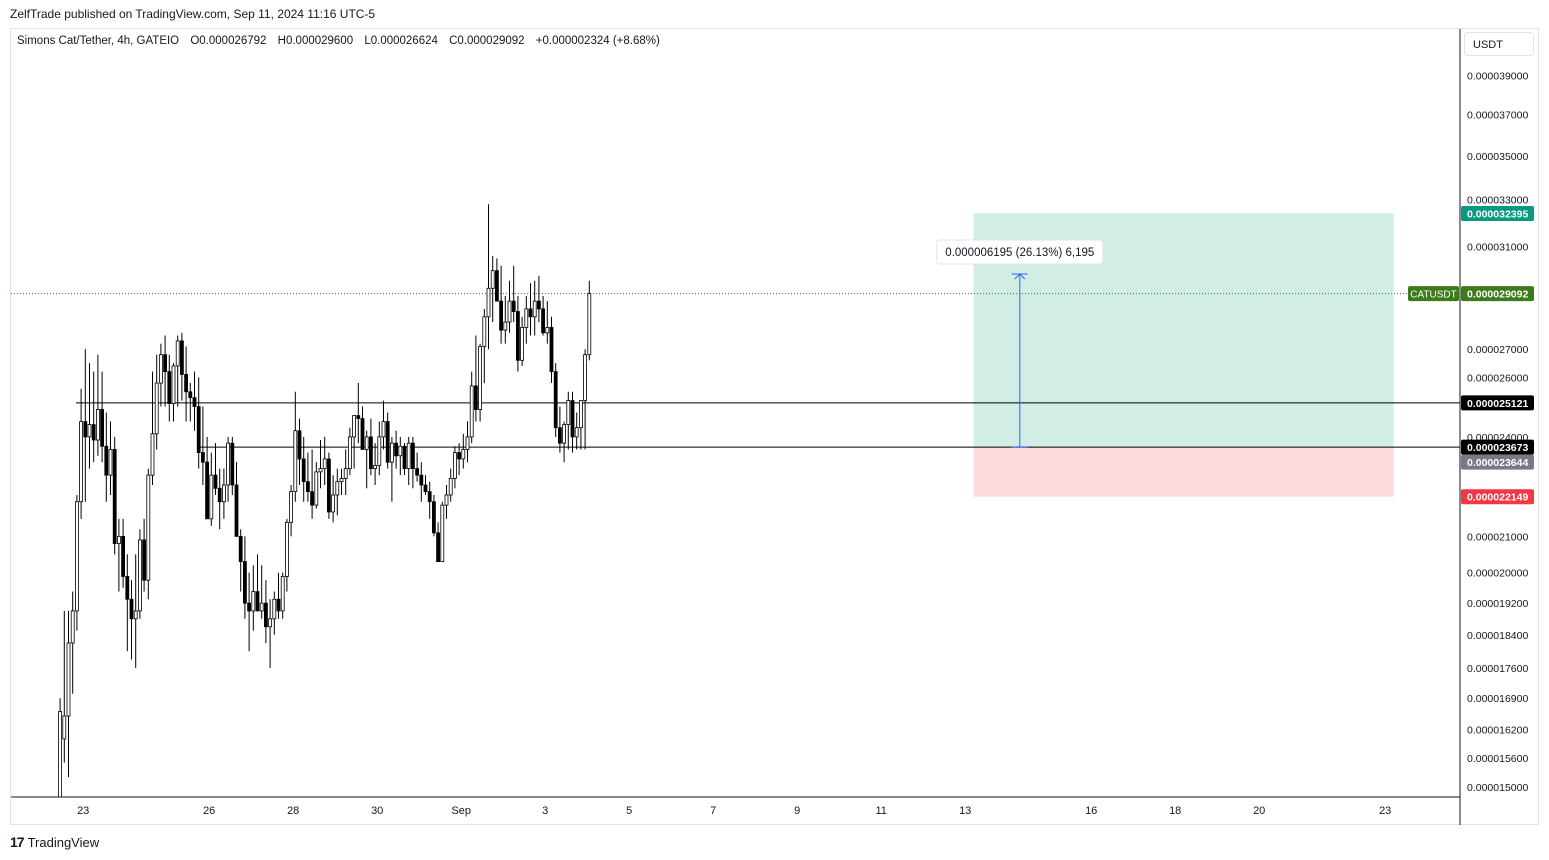 The image size is (1549, 860). What do you see at coordinates (1183, 472) in the screenshot?
I see `stop-loss-zone` at bounding box center [1183, 472].